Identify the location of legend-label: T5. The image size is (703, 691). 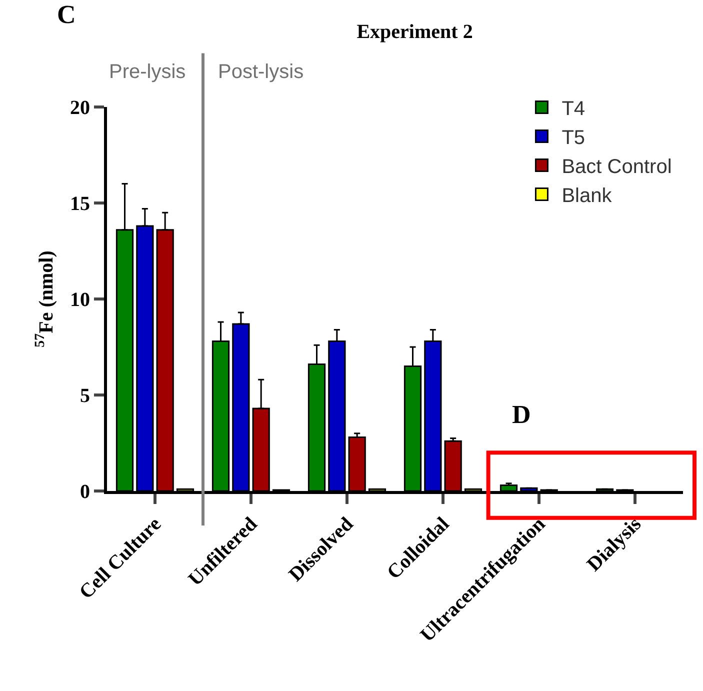
(574, 138).